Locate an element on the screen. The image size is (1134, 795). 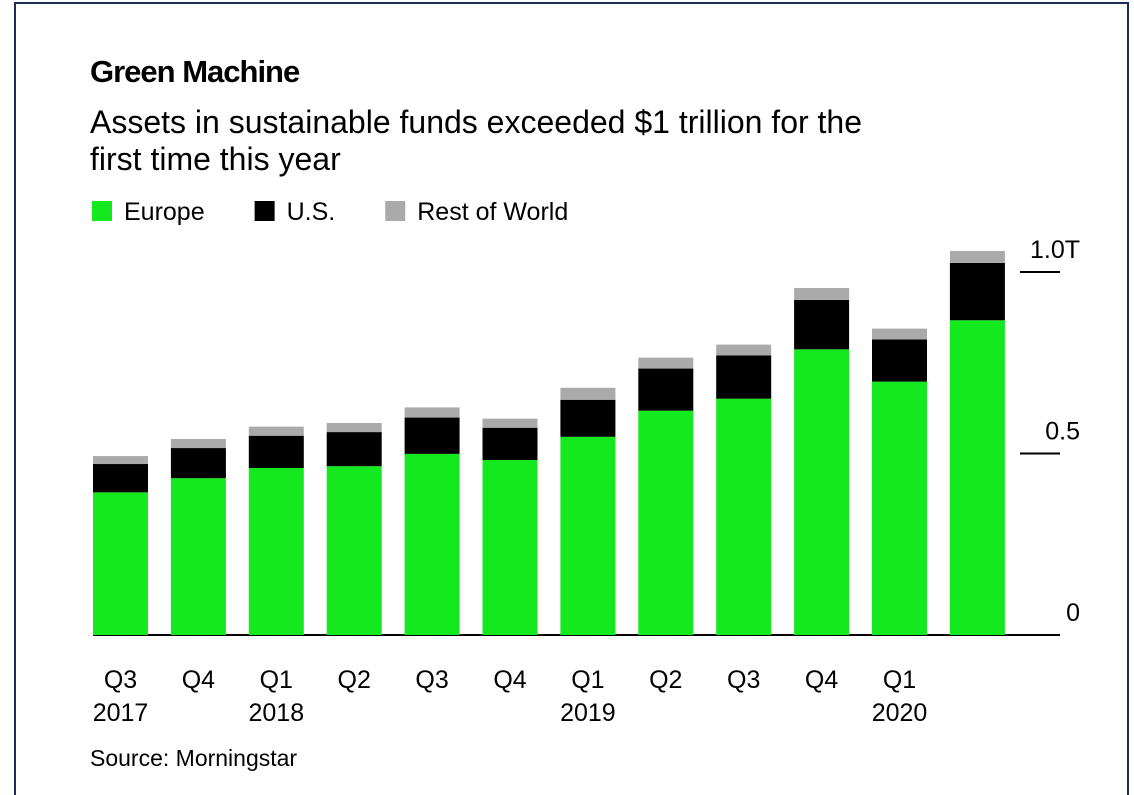
chart-title: Green Machine is located at coordinates (195, 71).